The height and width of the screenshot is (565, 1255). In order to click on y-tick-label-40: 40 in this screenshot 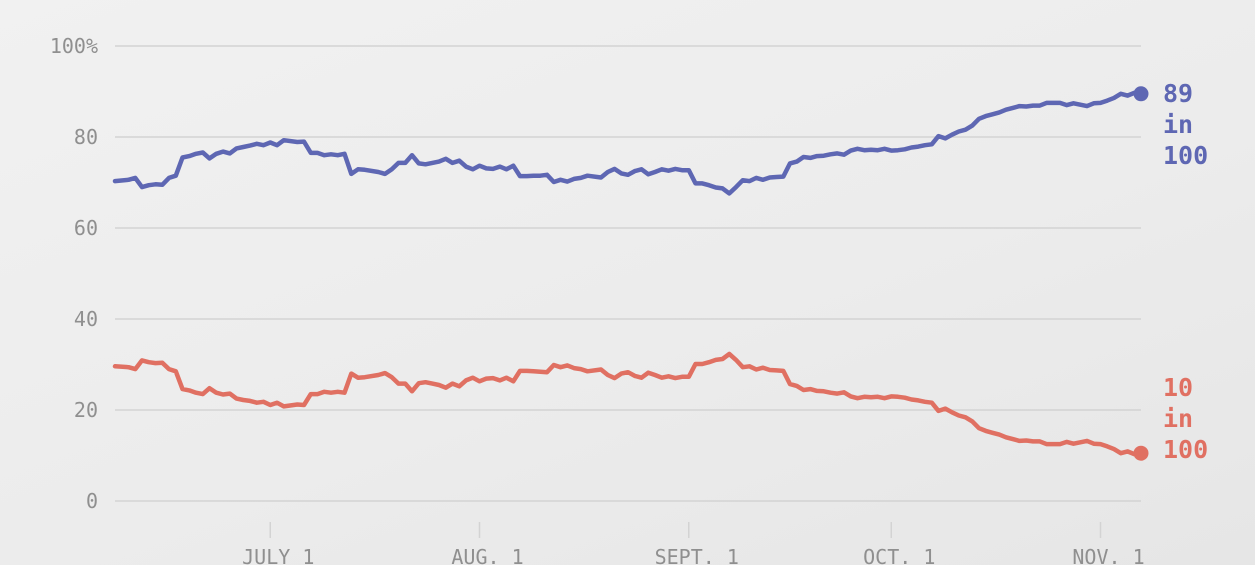, I will do `click(86, 319)`.